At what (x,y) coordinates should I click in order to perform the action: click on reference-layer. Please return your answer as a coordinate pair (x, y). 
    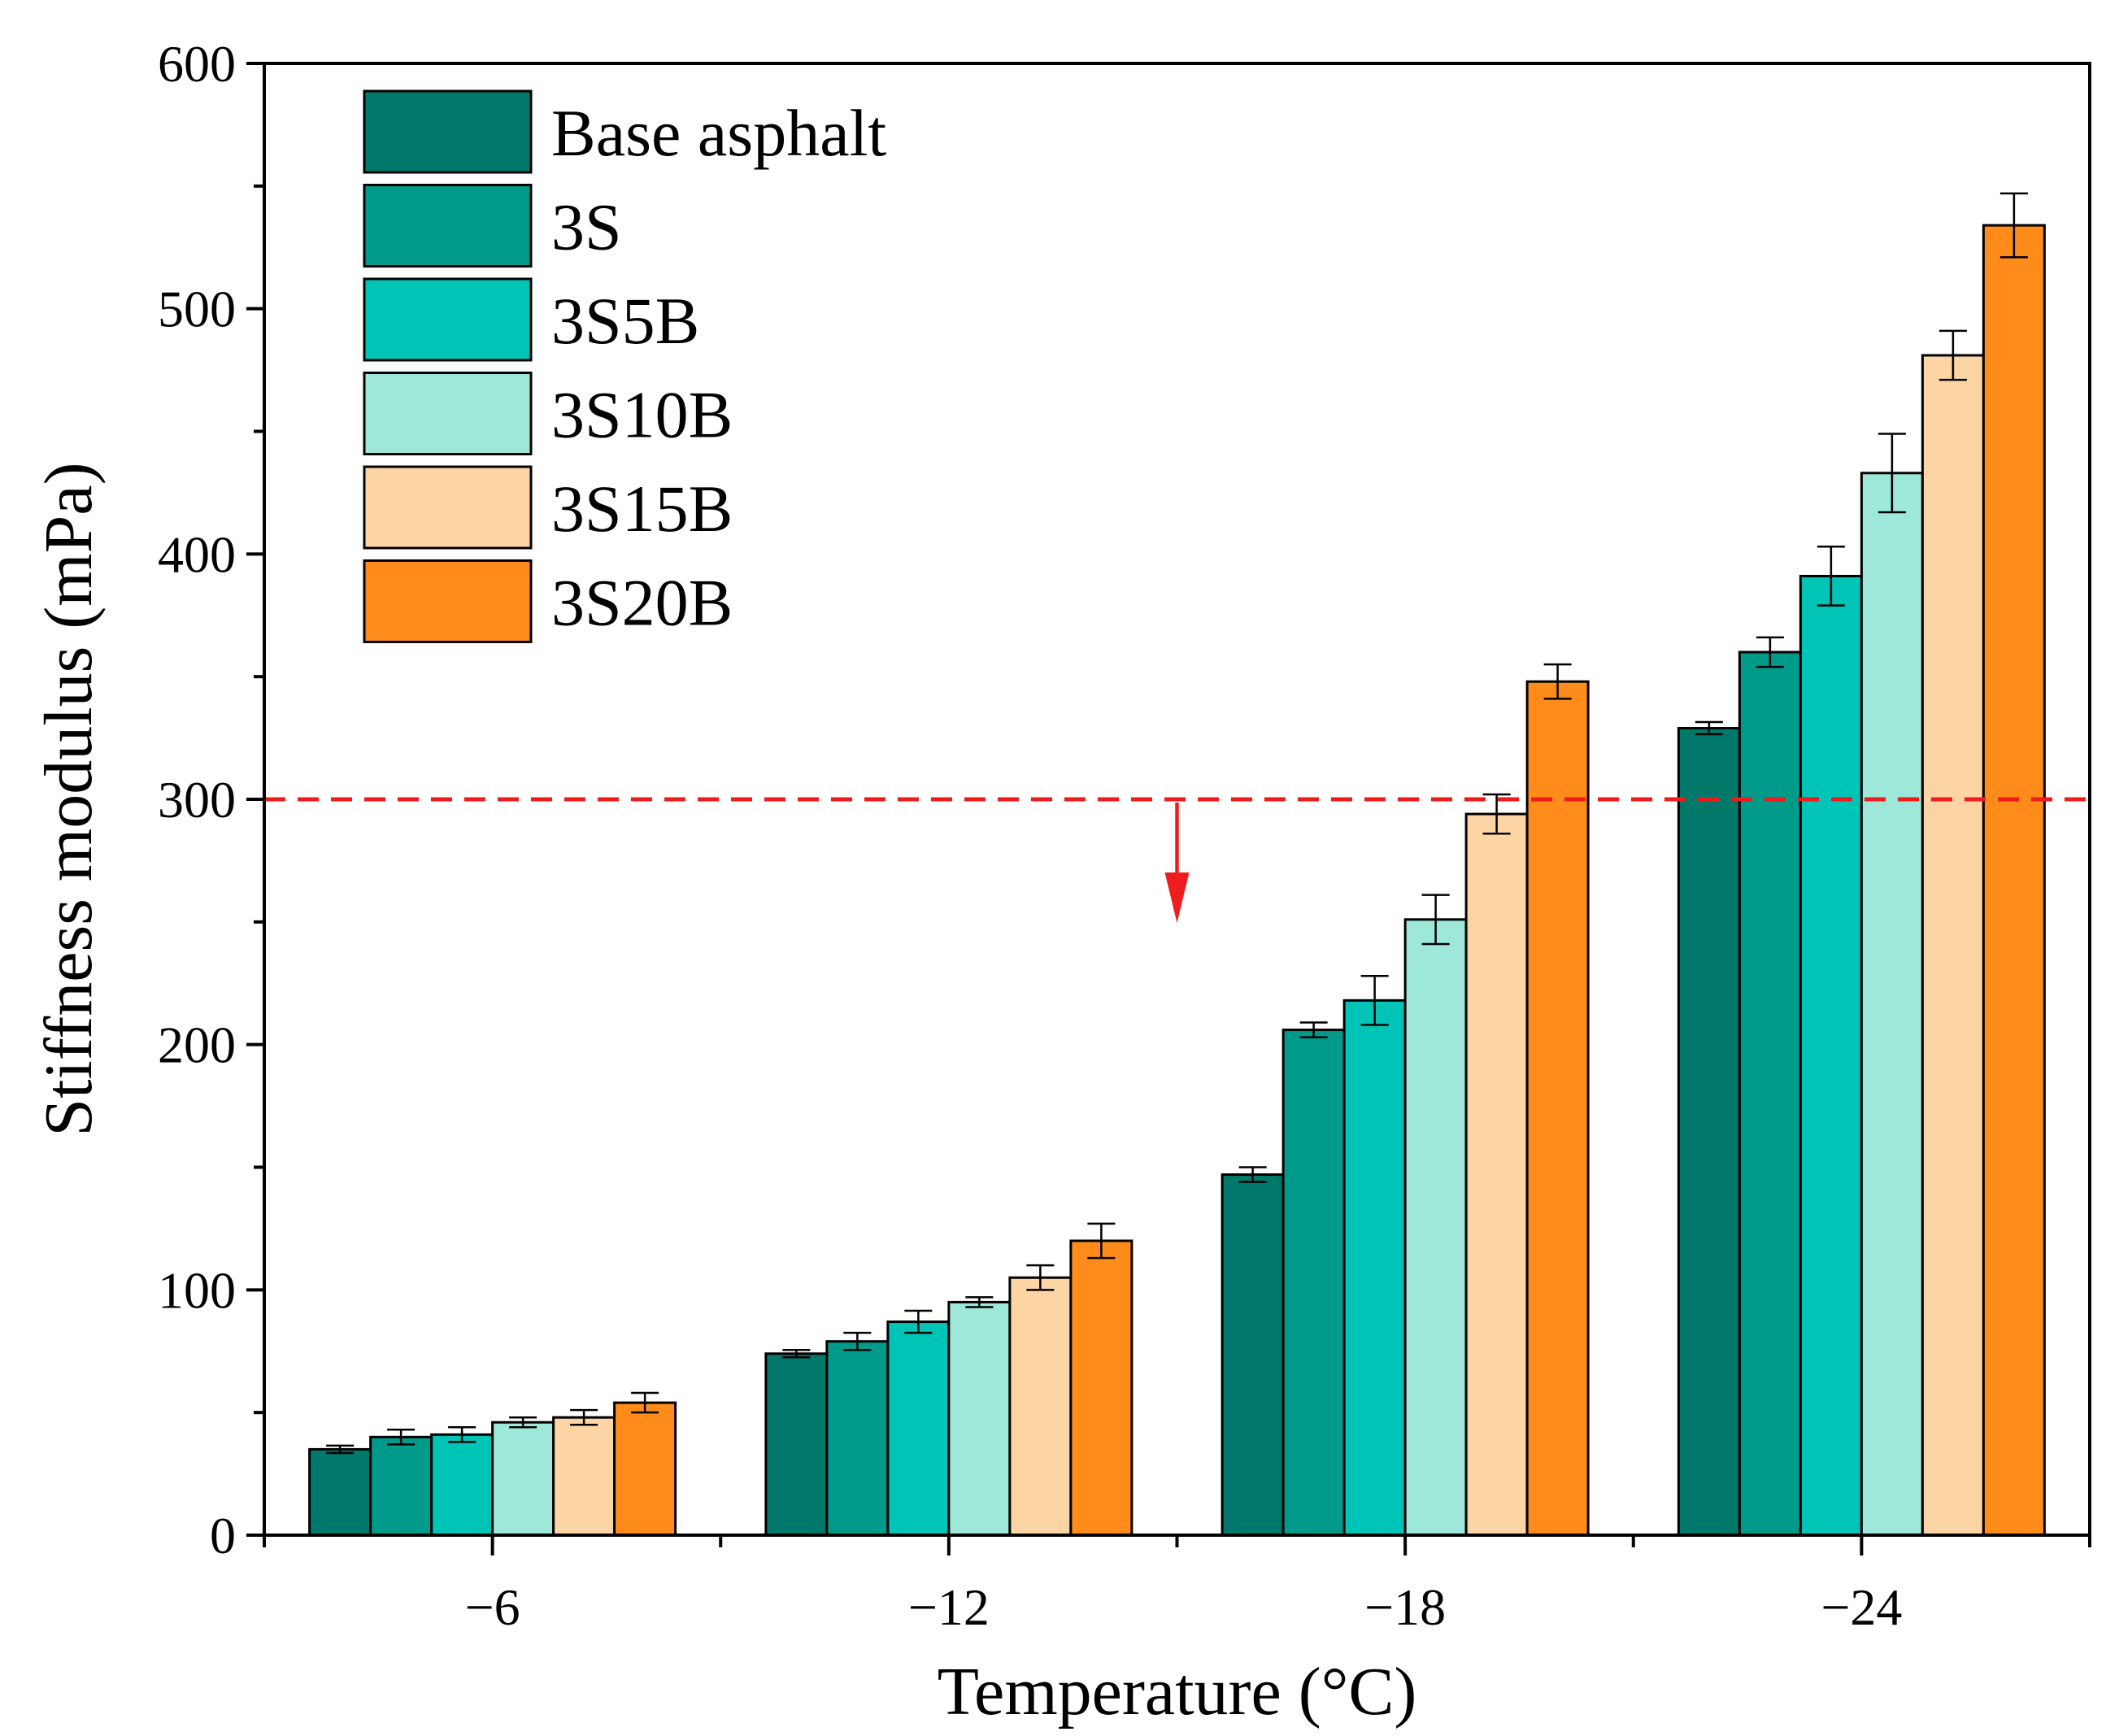
    Looking at the image, I should click on (1177, 860).